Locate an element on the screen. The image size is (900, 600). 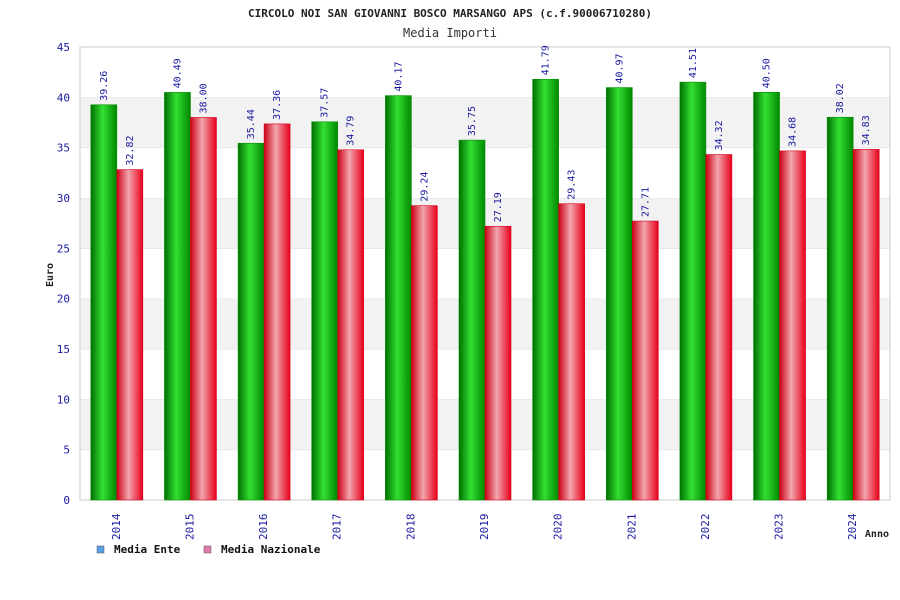
value-label: 41.79 is located at coordinates (546, 60).